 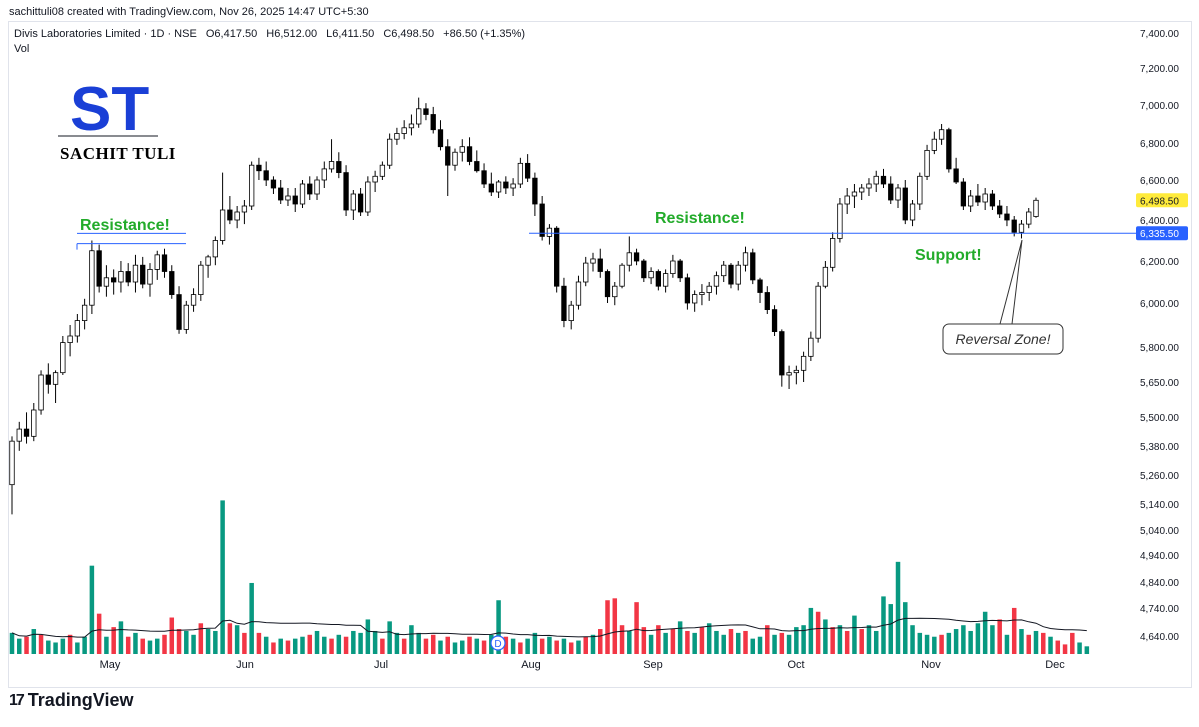 I want to click on brand-name: SACHIT TULI, so click(x=118, y=153).